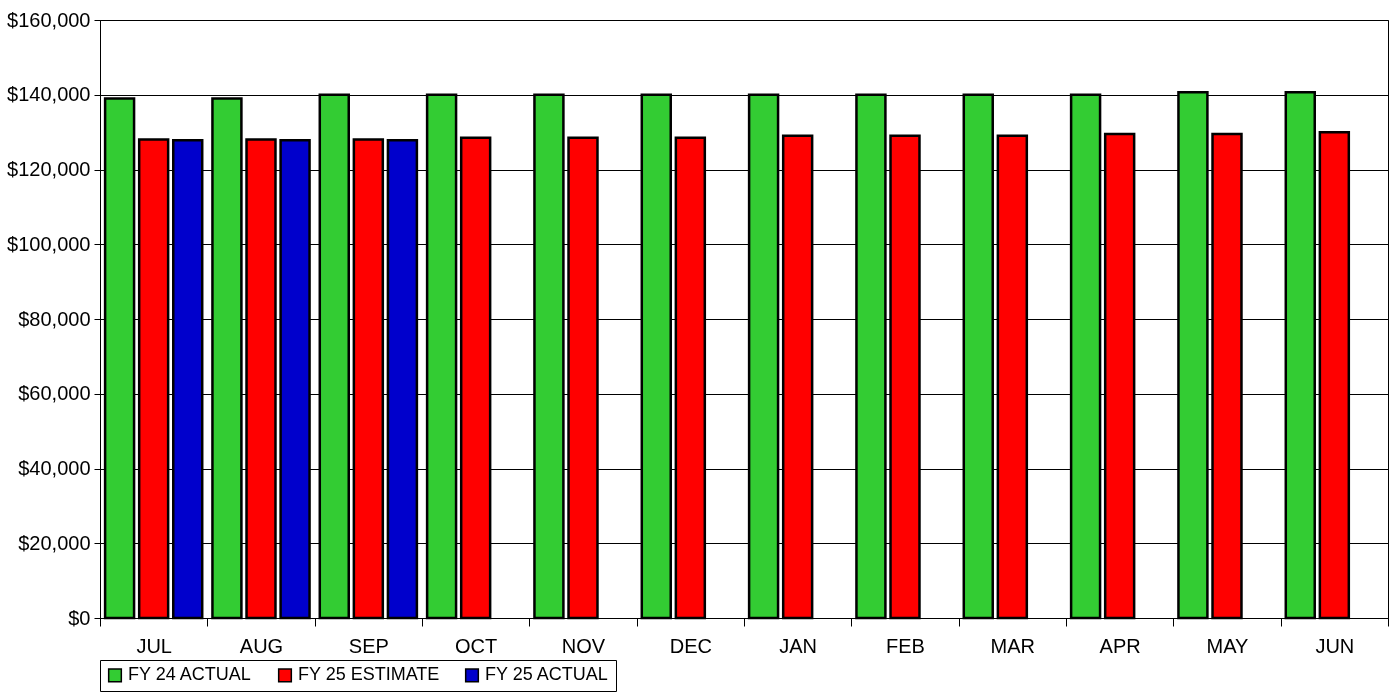 This screenshot has width=1399, height=698. What do you see at coordinates (905, 645) in the screenshot?
I see `x-tick-label: FEB` at bounding box center [905, 645].